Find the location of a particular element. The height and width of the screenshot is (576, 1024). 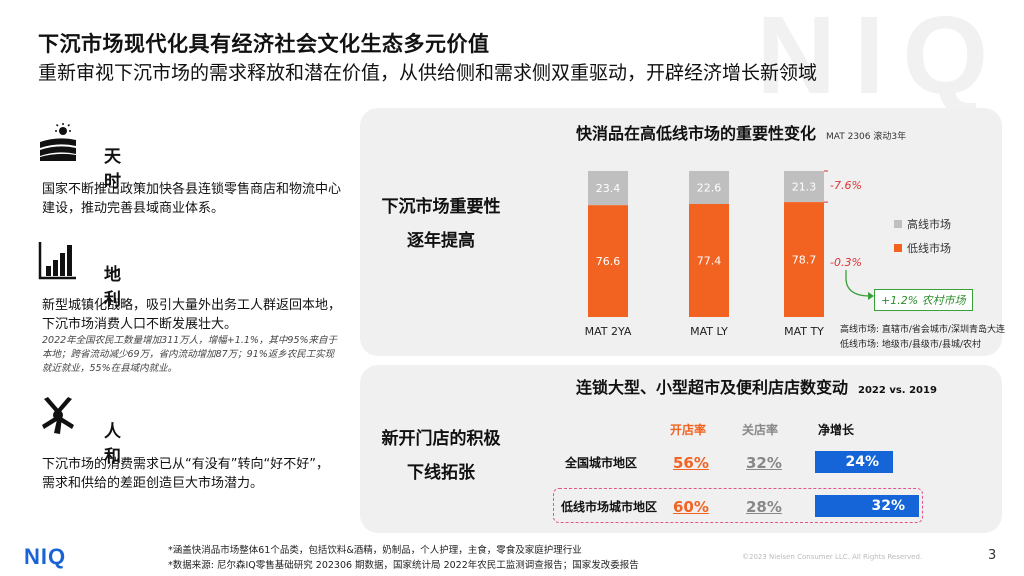

chart-legend: 高线市场 低线市场 is located at coordinates (922, 236).